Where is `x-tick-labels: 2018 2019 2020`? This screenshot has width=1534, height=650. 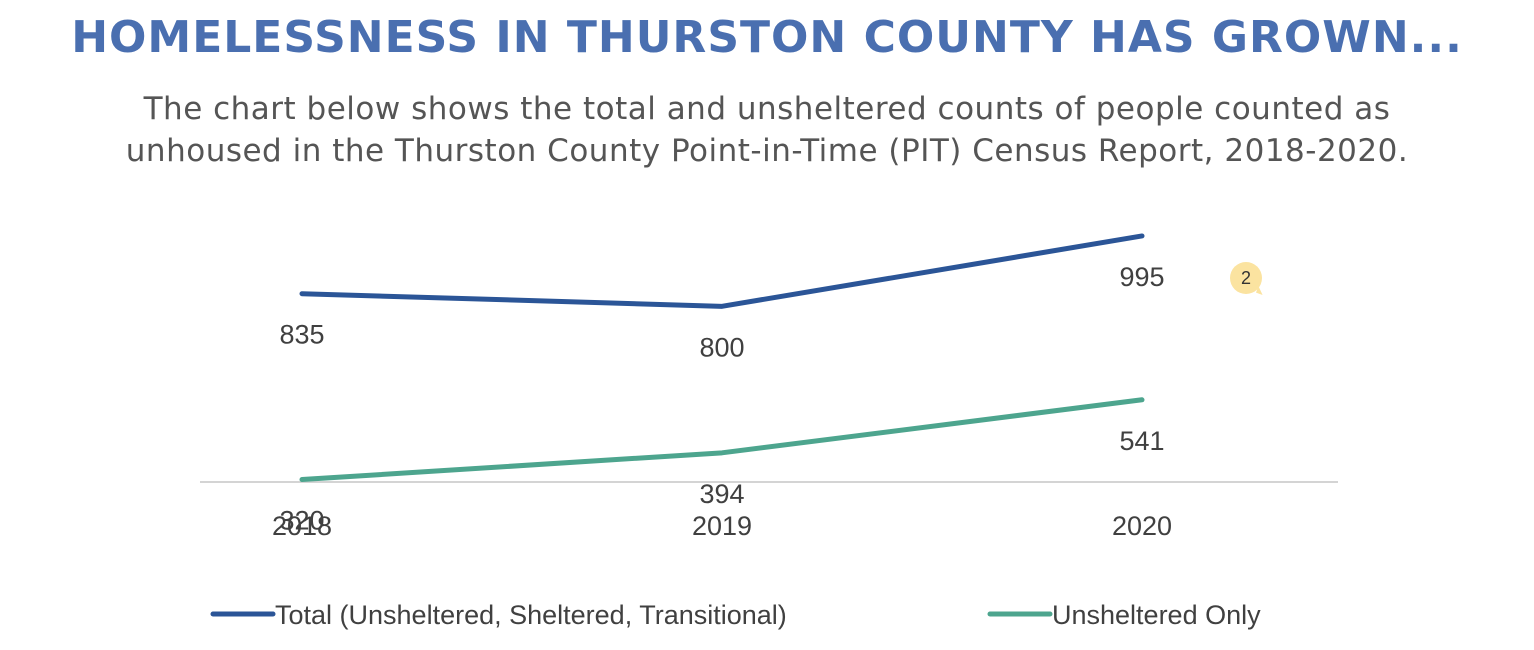
x-tick-labels: 2018 2019 2020 is located at coordinates (722, 526).